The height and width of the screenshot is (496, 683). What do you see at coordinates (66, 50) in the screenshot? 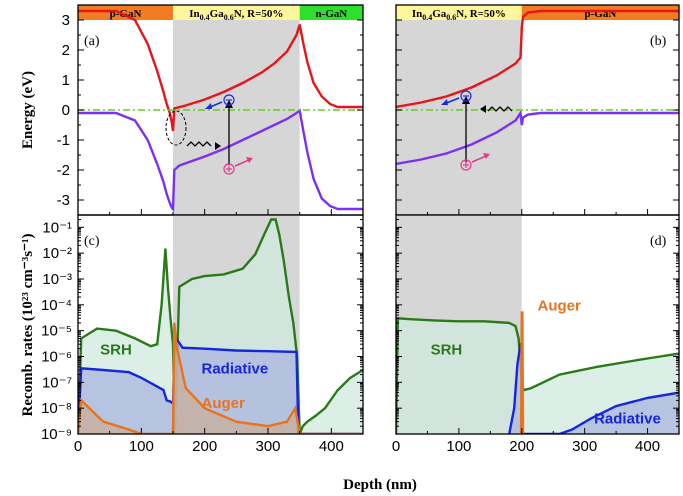
I see `y-tick-label: 2` at bounding box center [66, 50].